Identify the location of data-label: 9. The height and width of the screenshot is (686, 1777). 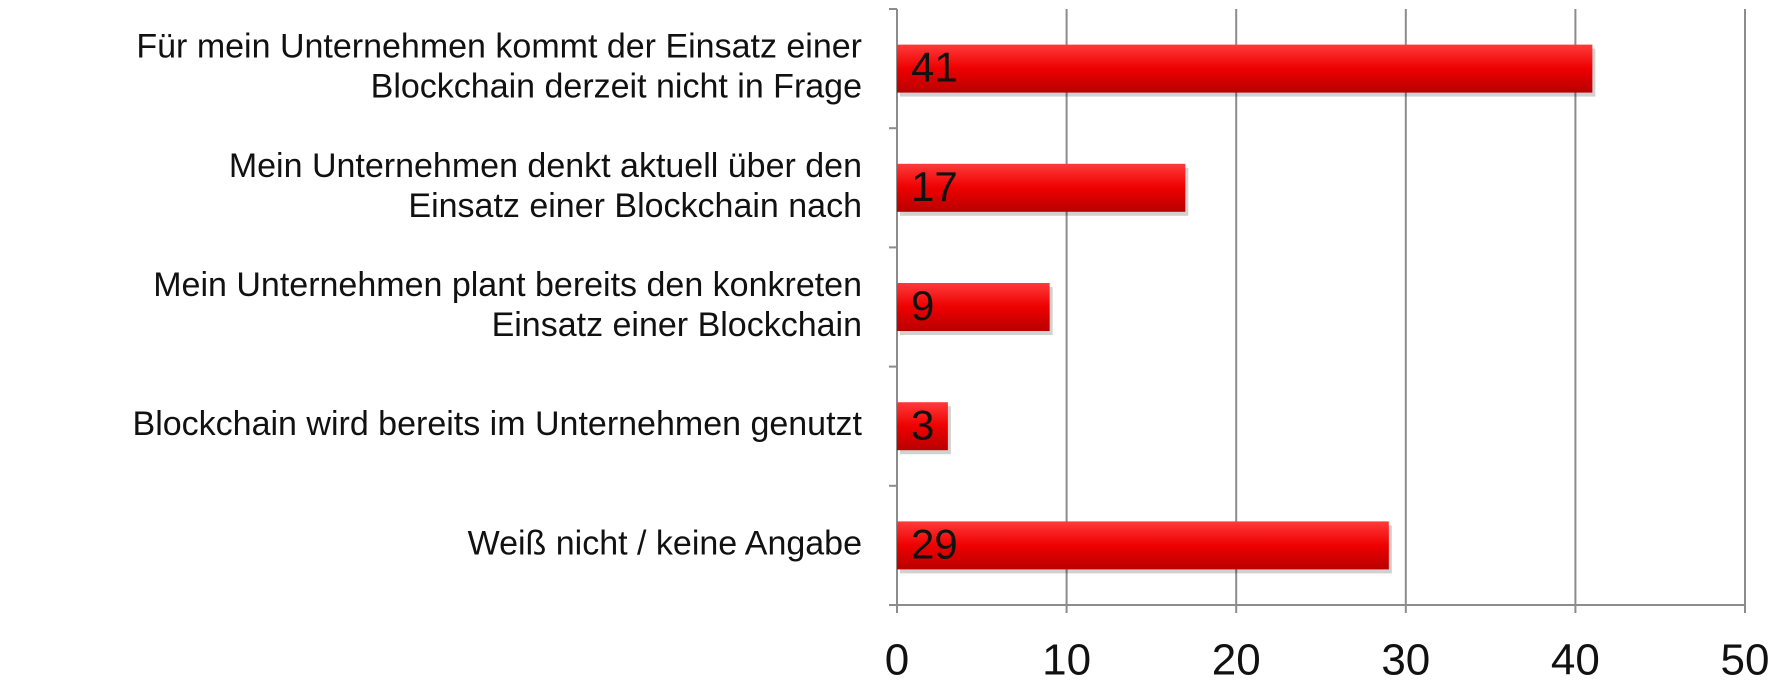
(922, 305).